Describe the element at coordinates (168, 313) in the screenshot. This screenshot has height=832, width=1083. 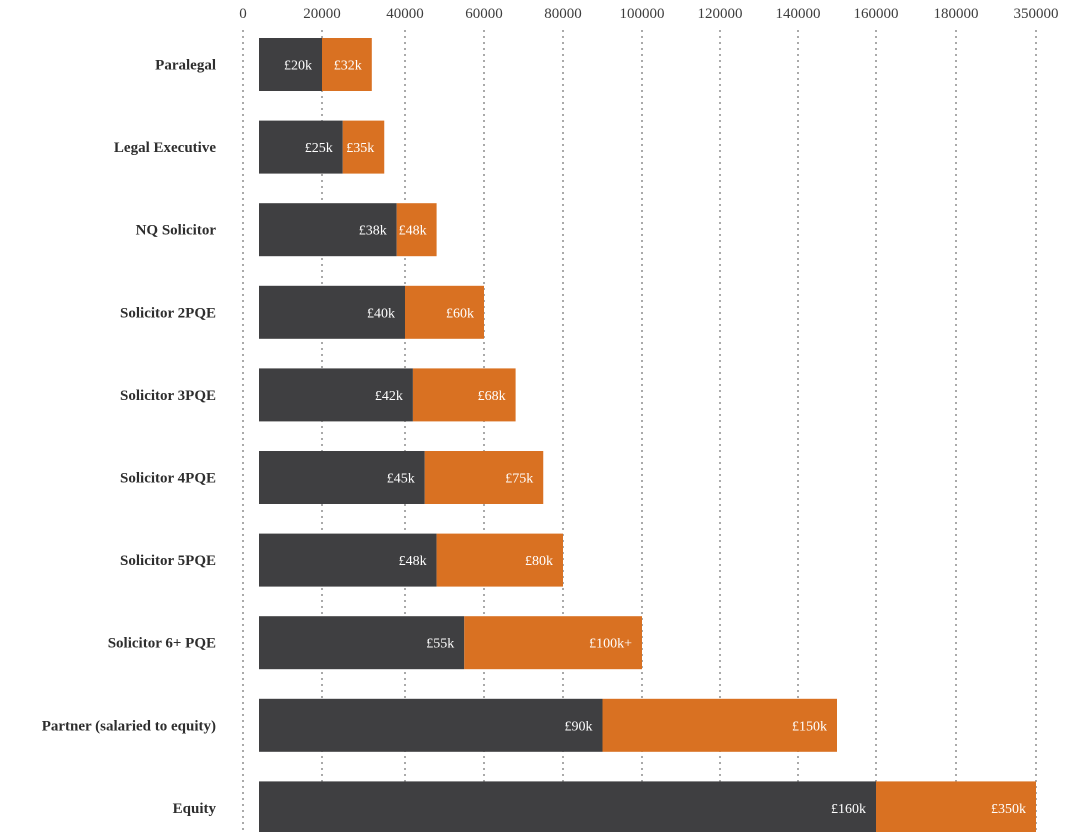
I see `category-label: Solicitor 2PQE` at that location.